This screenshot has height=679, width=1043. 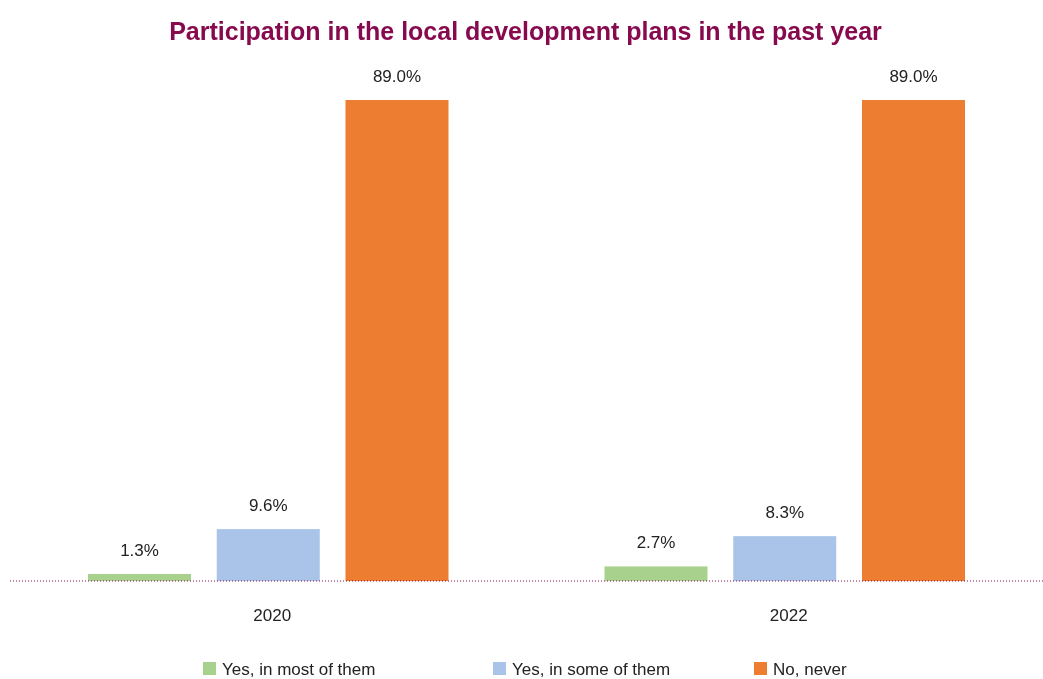 What do you see at coordinates (139, 550) in the screenshot?
I see `data-label: 1.3%` at bounding box center [139, 550].